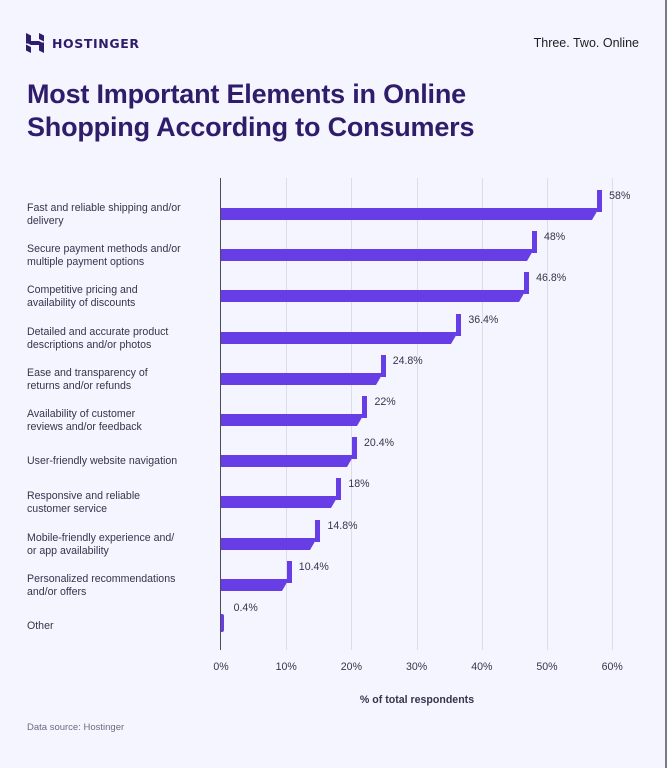  I want to click on value-label: 20.4%, so click(379, 443).